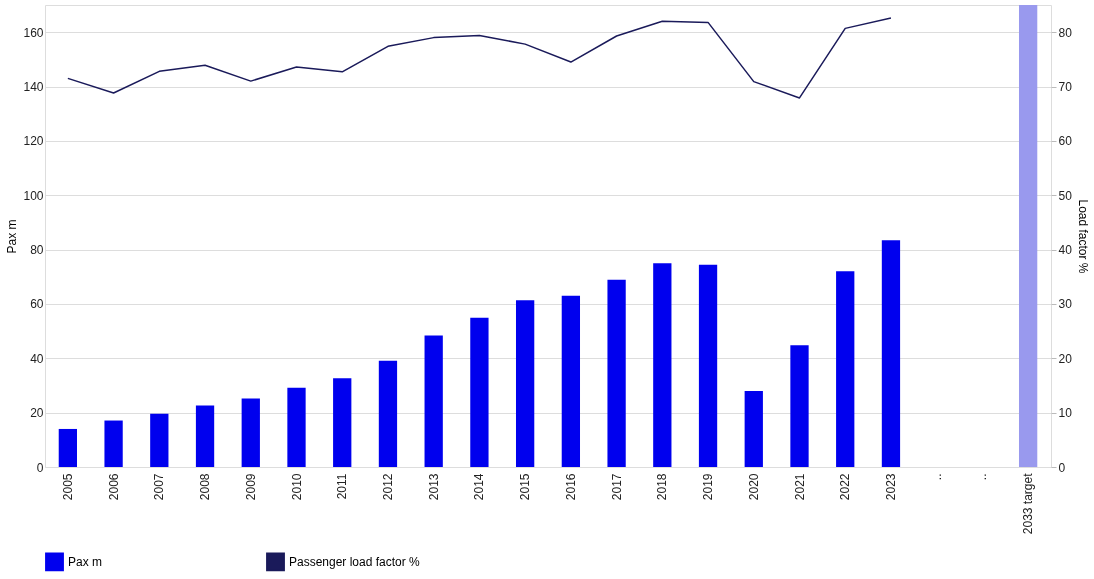 The height and width of the screenshot is (579, 1094). Describe the element at coordinates (205, 487) in the screenshot. I see `x-tick-label: 2008` at that location.